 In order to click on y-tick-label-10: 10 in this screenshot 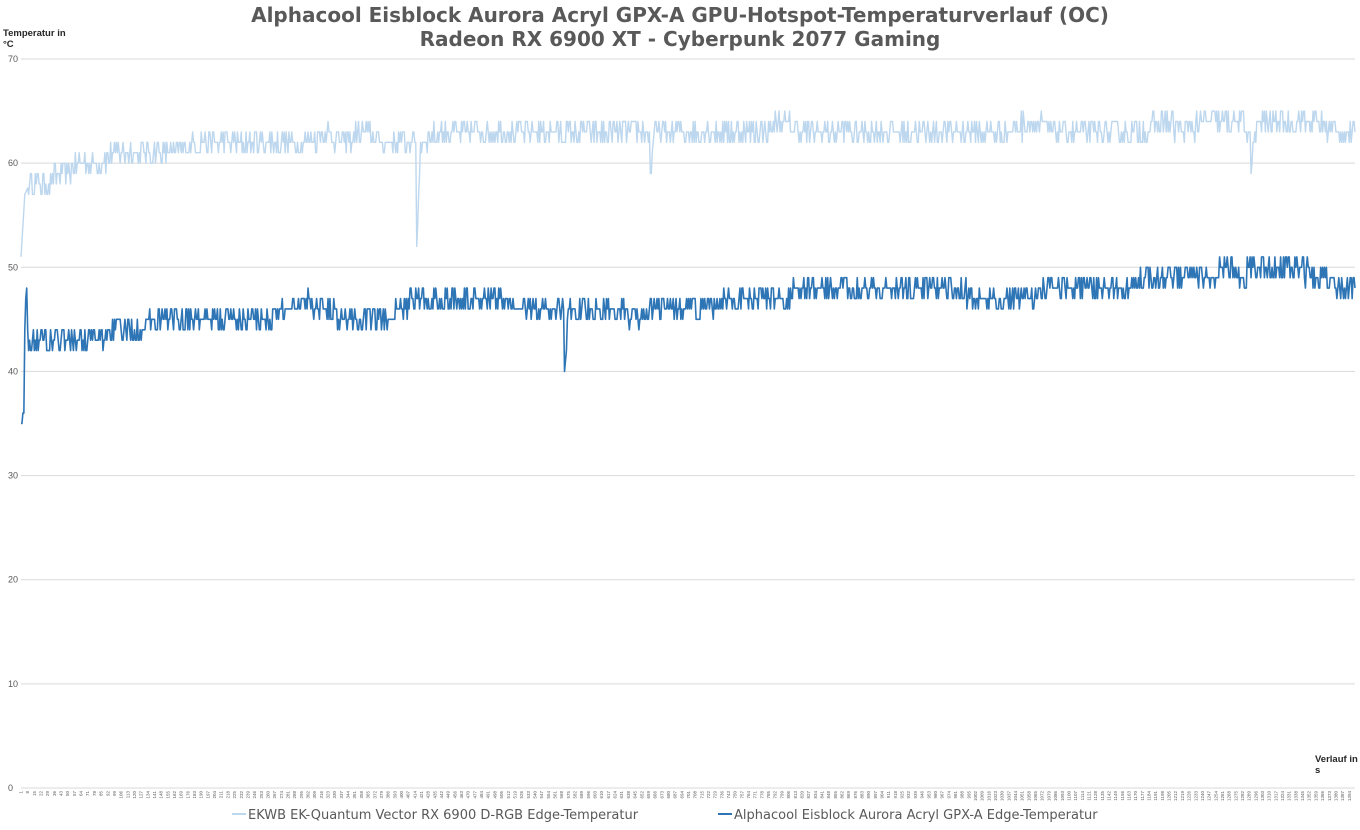, I will do `click(13, 684)`.